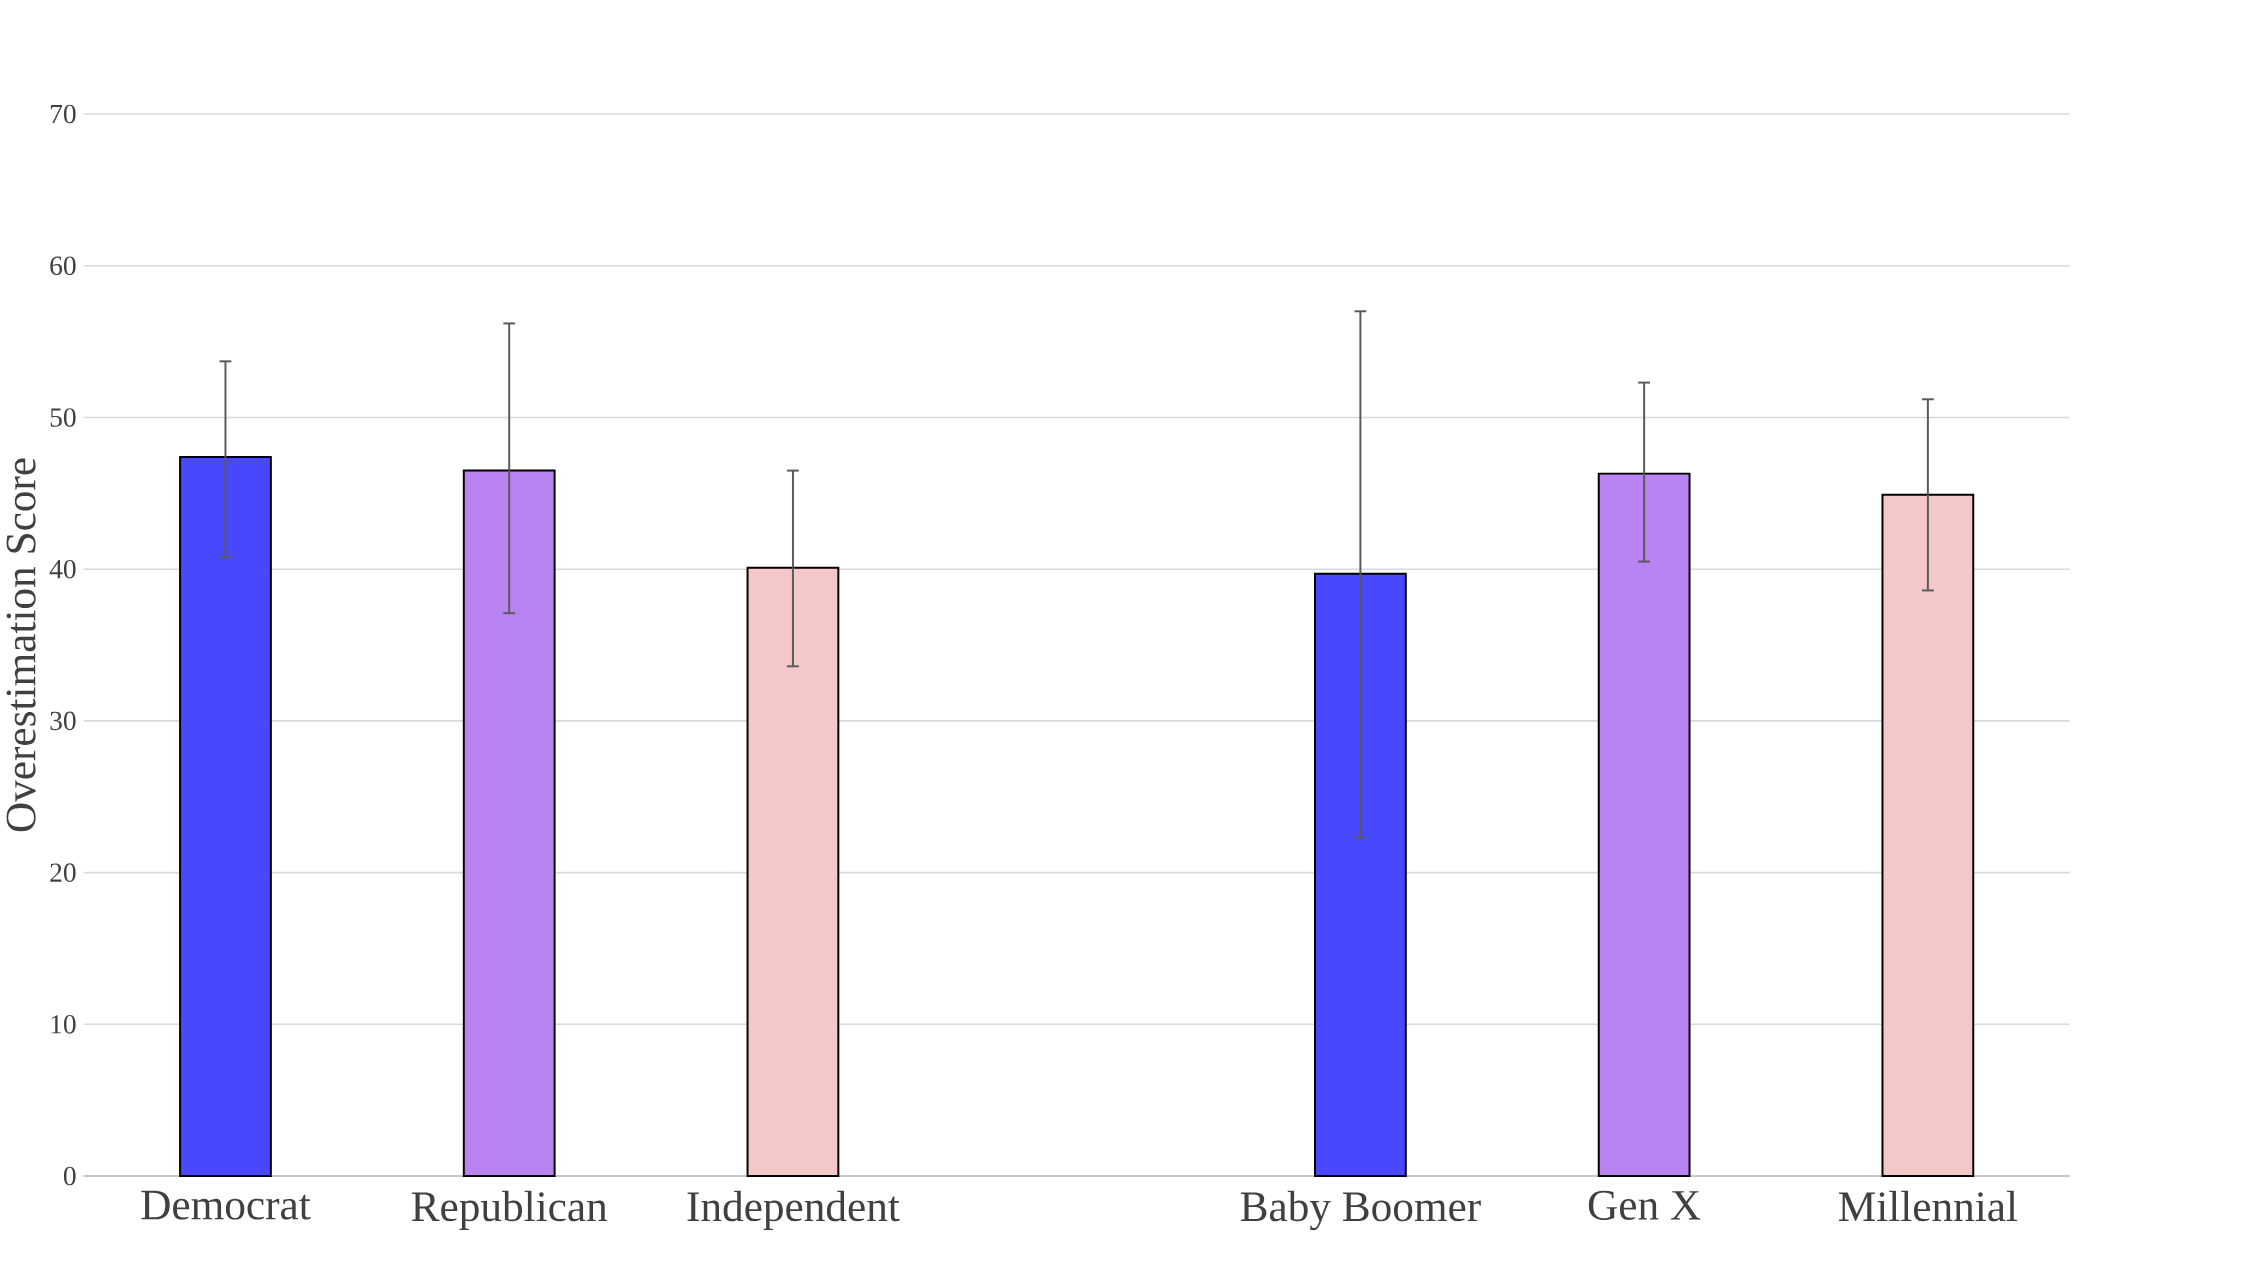 The height and width of the screenshot is (1274, 2257). Describe the element at coordinates (21, 645) in the screenshot. I see `y-axis-title: Overestimation Score` at that location.